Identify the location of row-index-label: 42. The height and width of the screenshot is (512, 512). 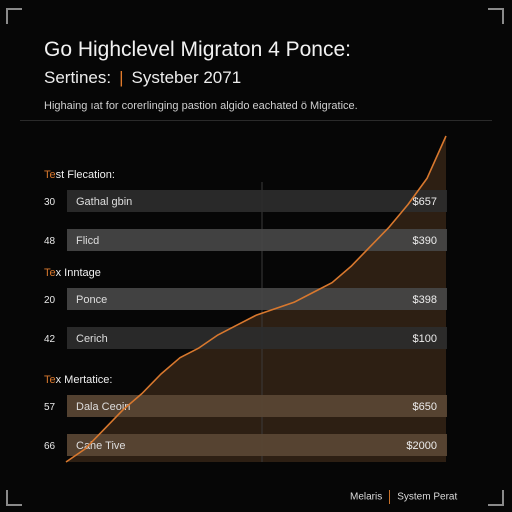
(50, 339).